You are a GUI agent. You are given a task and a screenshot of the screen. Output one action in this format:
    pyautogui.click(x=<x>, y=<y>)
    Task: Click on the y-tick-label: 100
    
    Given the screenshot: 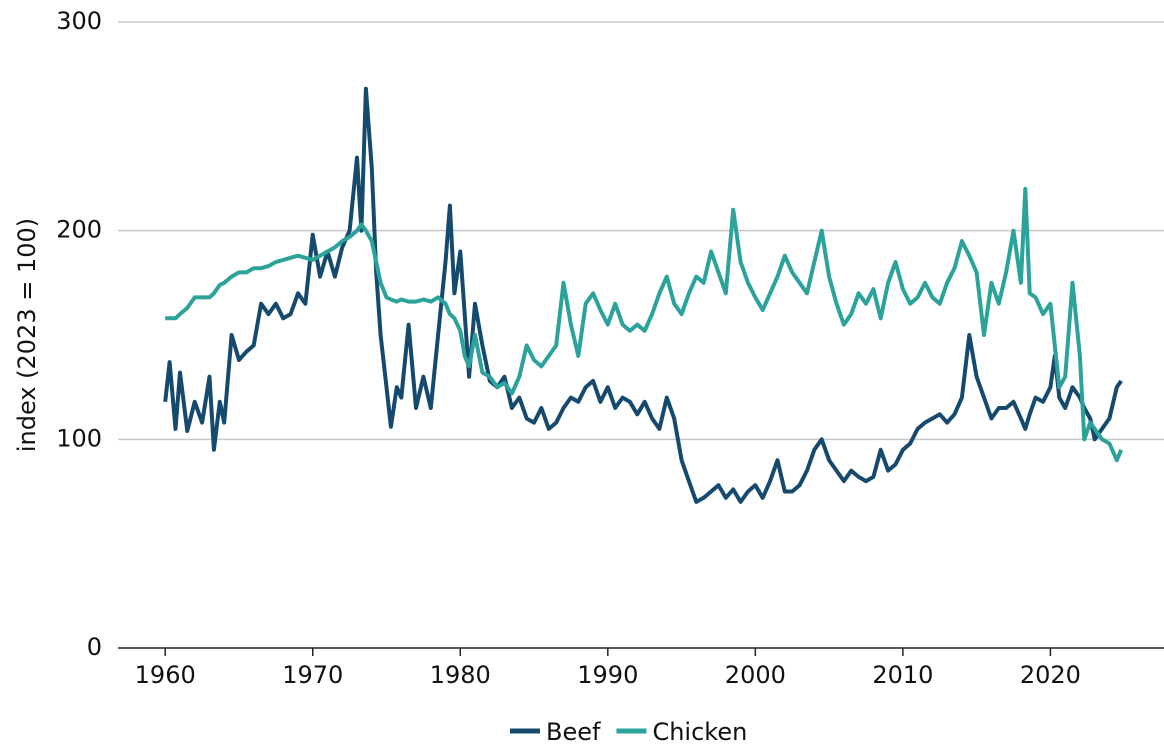 What is the action you would take?
    pyautogui.click(x=79, y=438)
    